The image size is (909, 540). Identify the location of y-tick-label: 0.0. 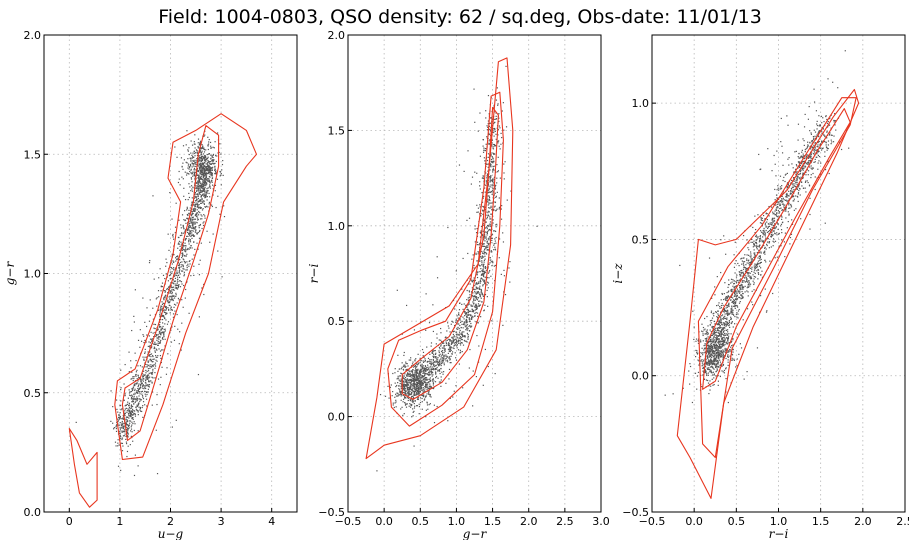
(641, 376).